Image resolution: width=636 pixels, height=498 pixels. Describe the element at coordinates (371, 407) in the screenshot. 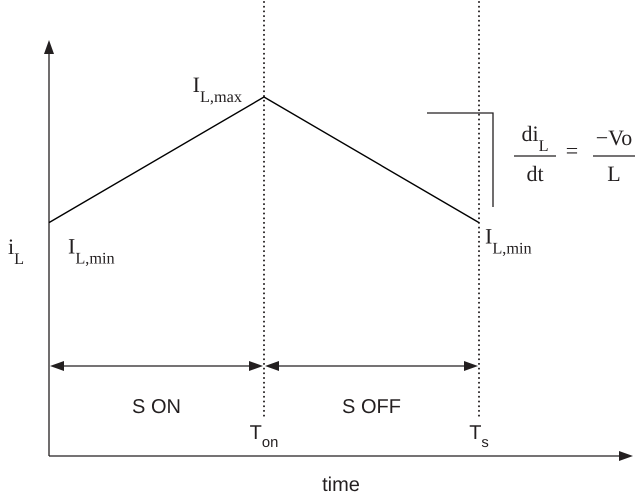

I see `annotation: S OFF` at that location.